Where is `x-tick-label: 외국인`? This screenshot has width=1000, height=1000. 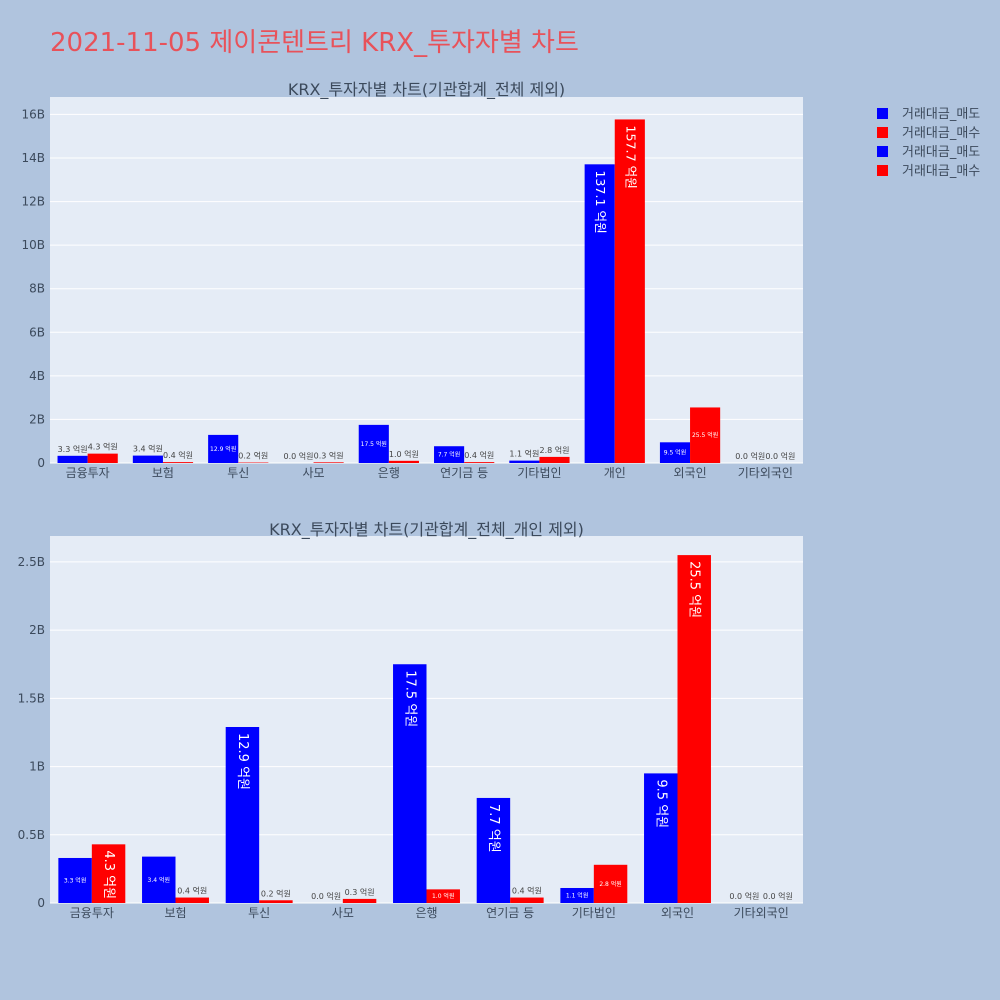
x-tick-label: 외국인 is located at coordinates (689, 473).